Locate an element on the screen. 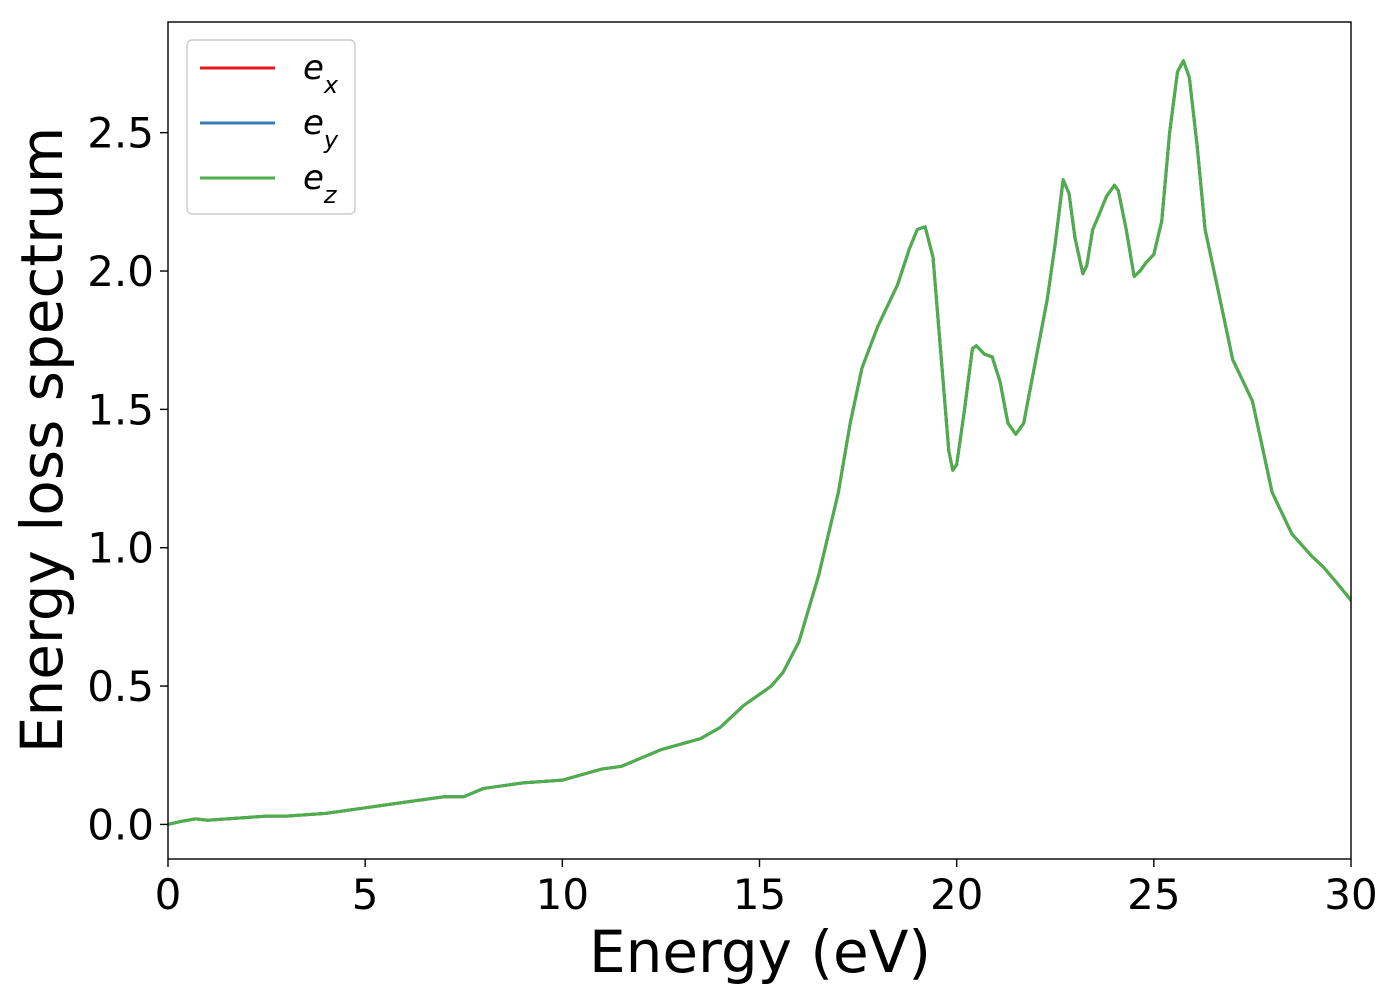  x-tick-label: 10 is located at coordinates (562, 894).